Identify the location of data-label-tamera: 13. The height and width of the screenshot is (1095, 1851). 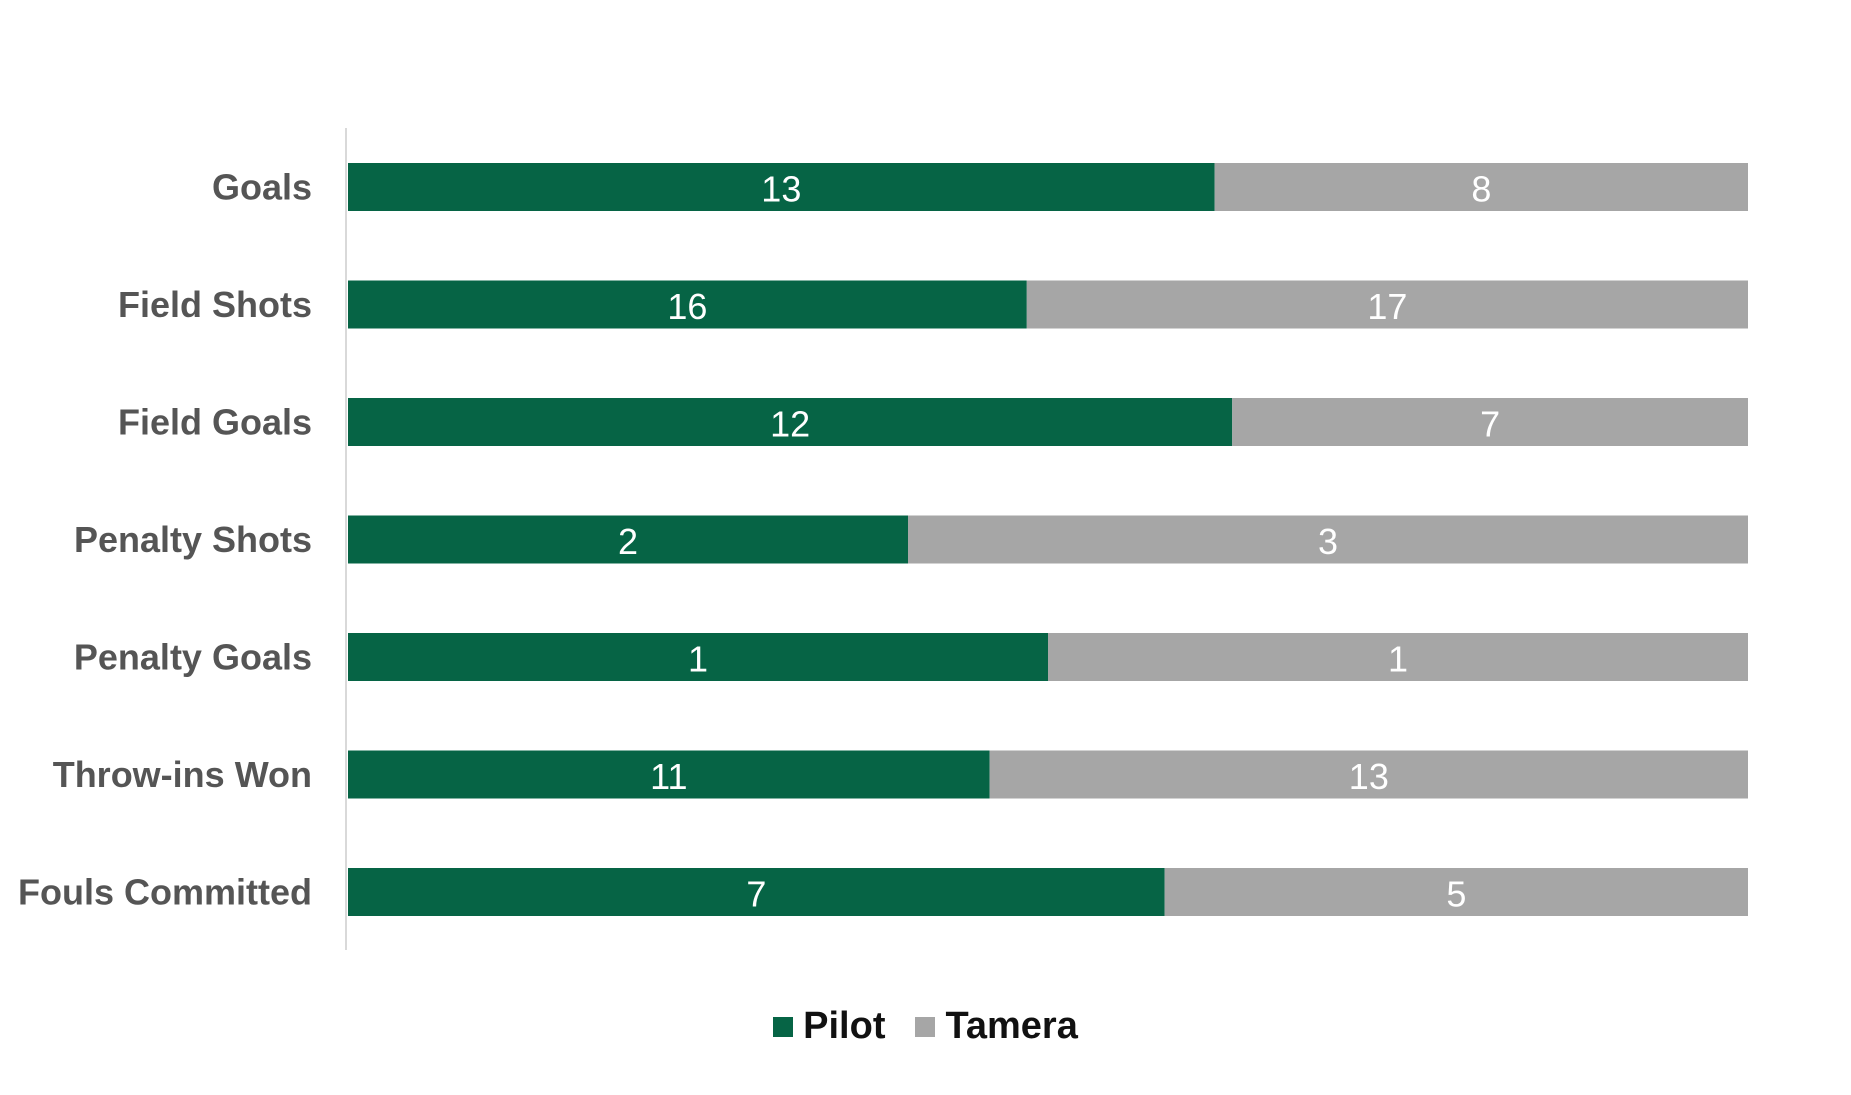
(1369, 776).